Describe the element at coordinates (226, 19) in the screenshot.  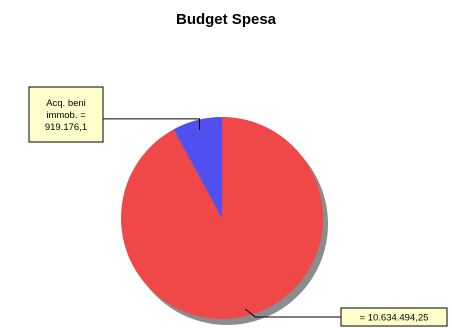
I see `chart-title: Budget Spesa` at that location.